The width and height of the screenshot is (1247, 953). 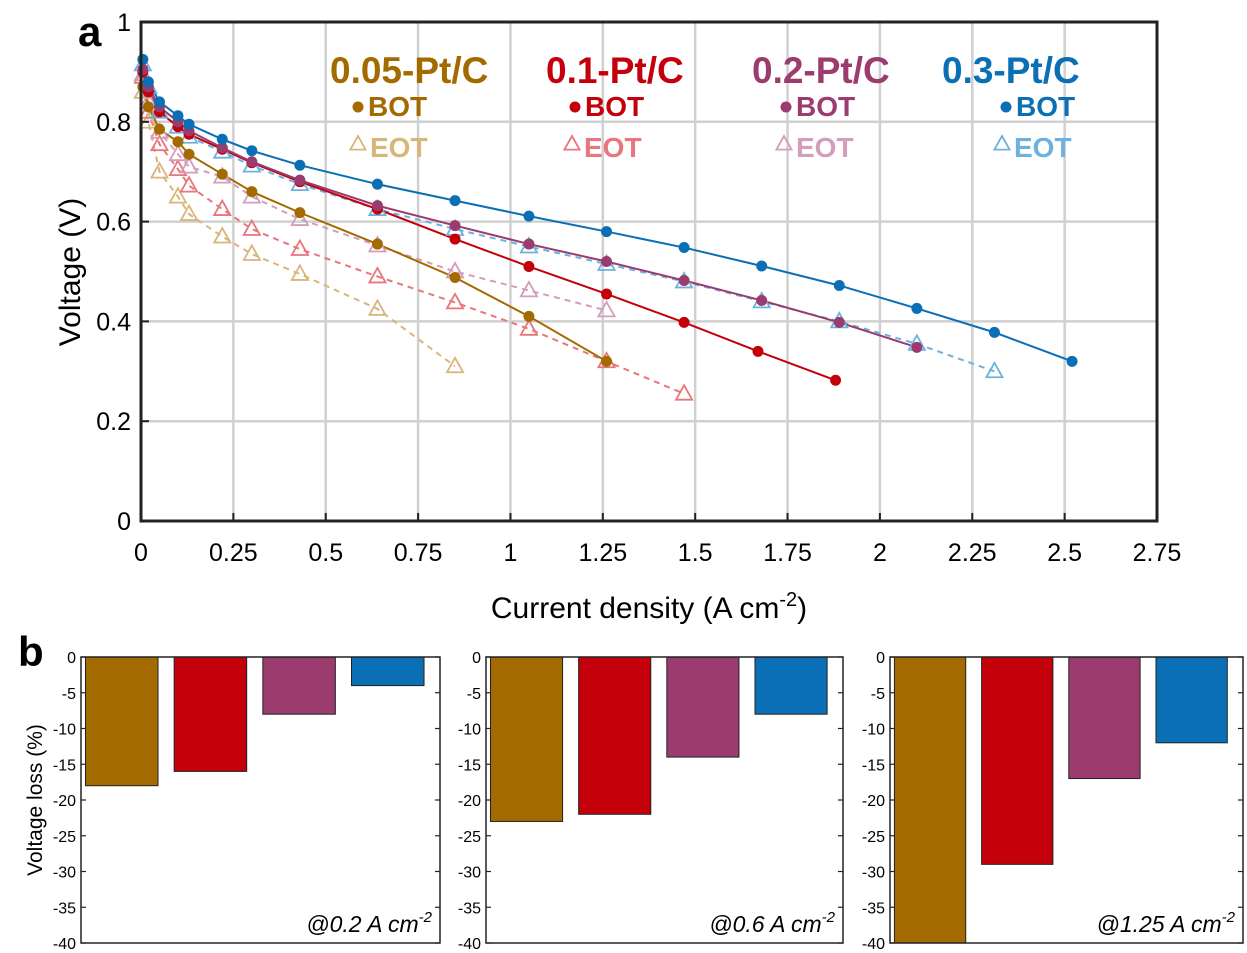 What do you see at coordinates (664, 800) in the screenshot?
I see `bar-plot-frame` at bounding box center [664, 800].